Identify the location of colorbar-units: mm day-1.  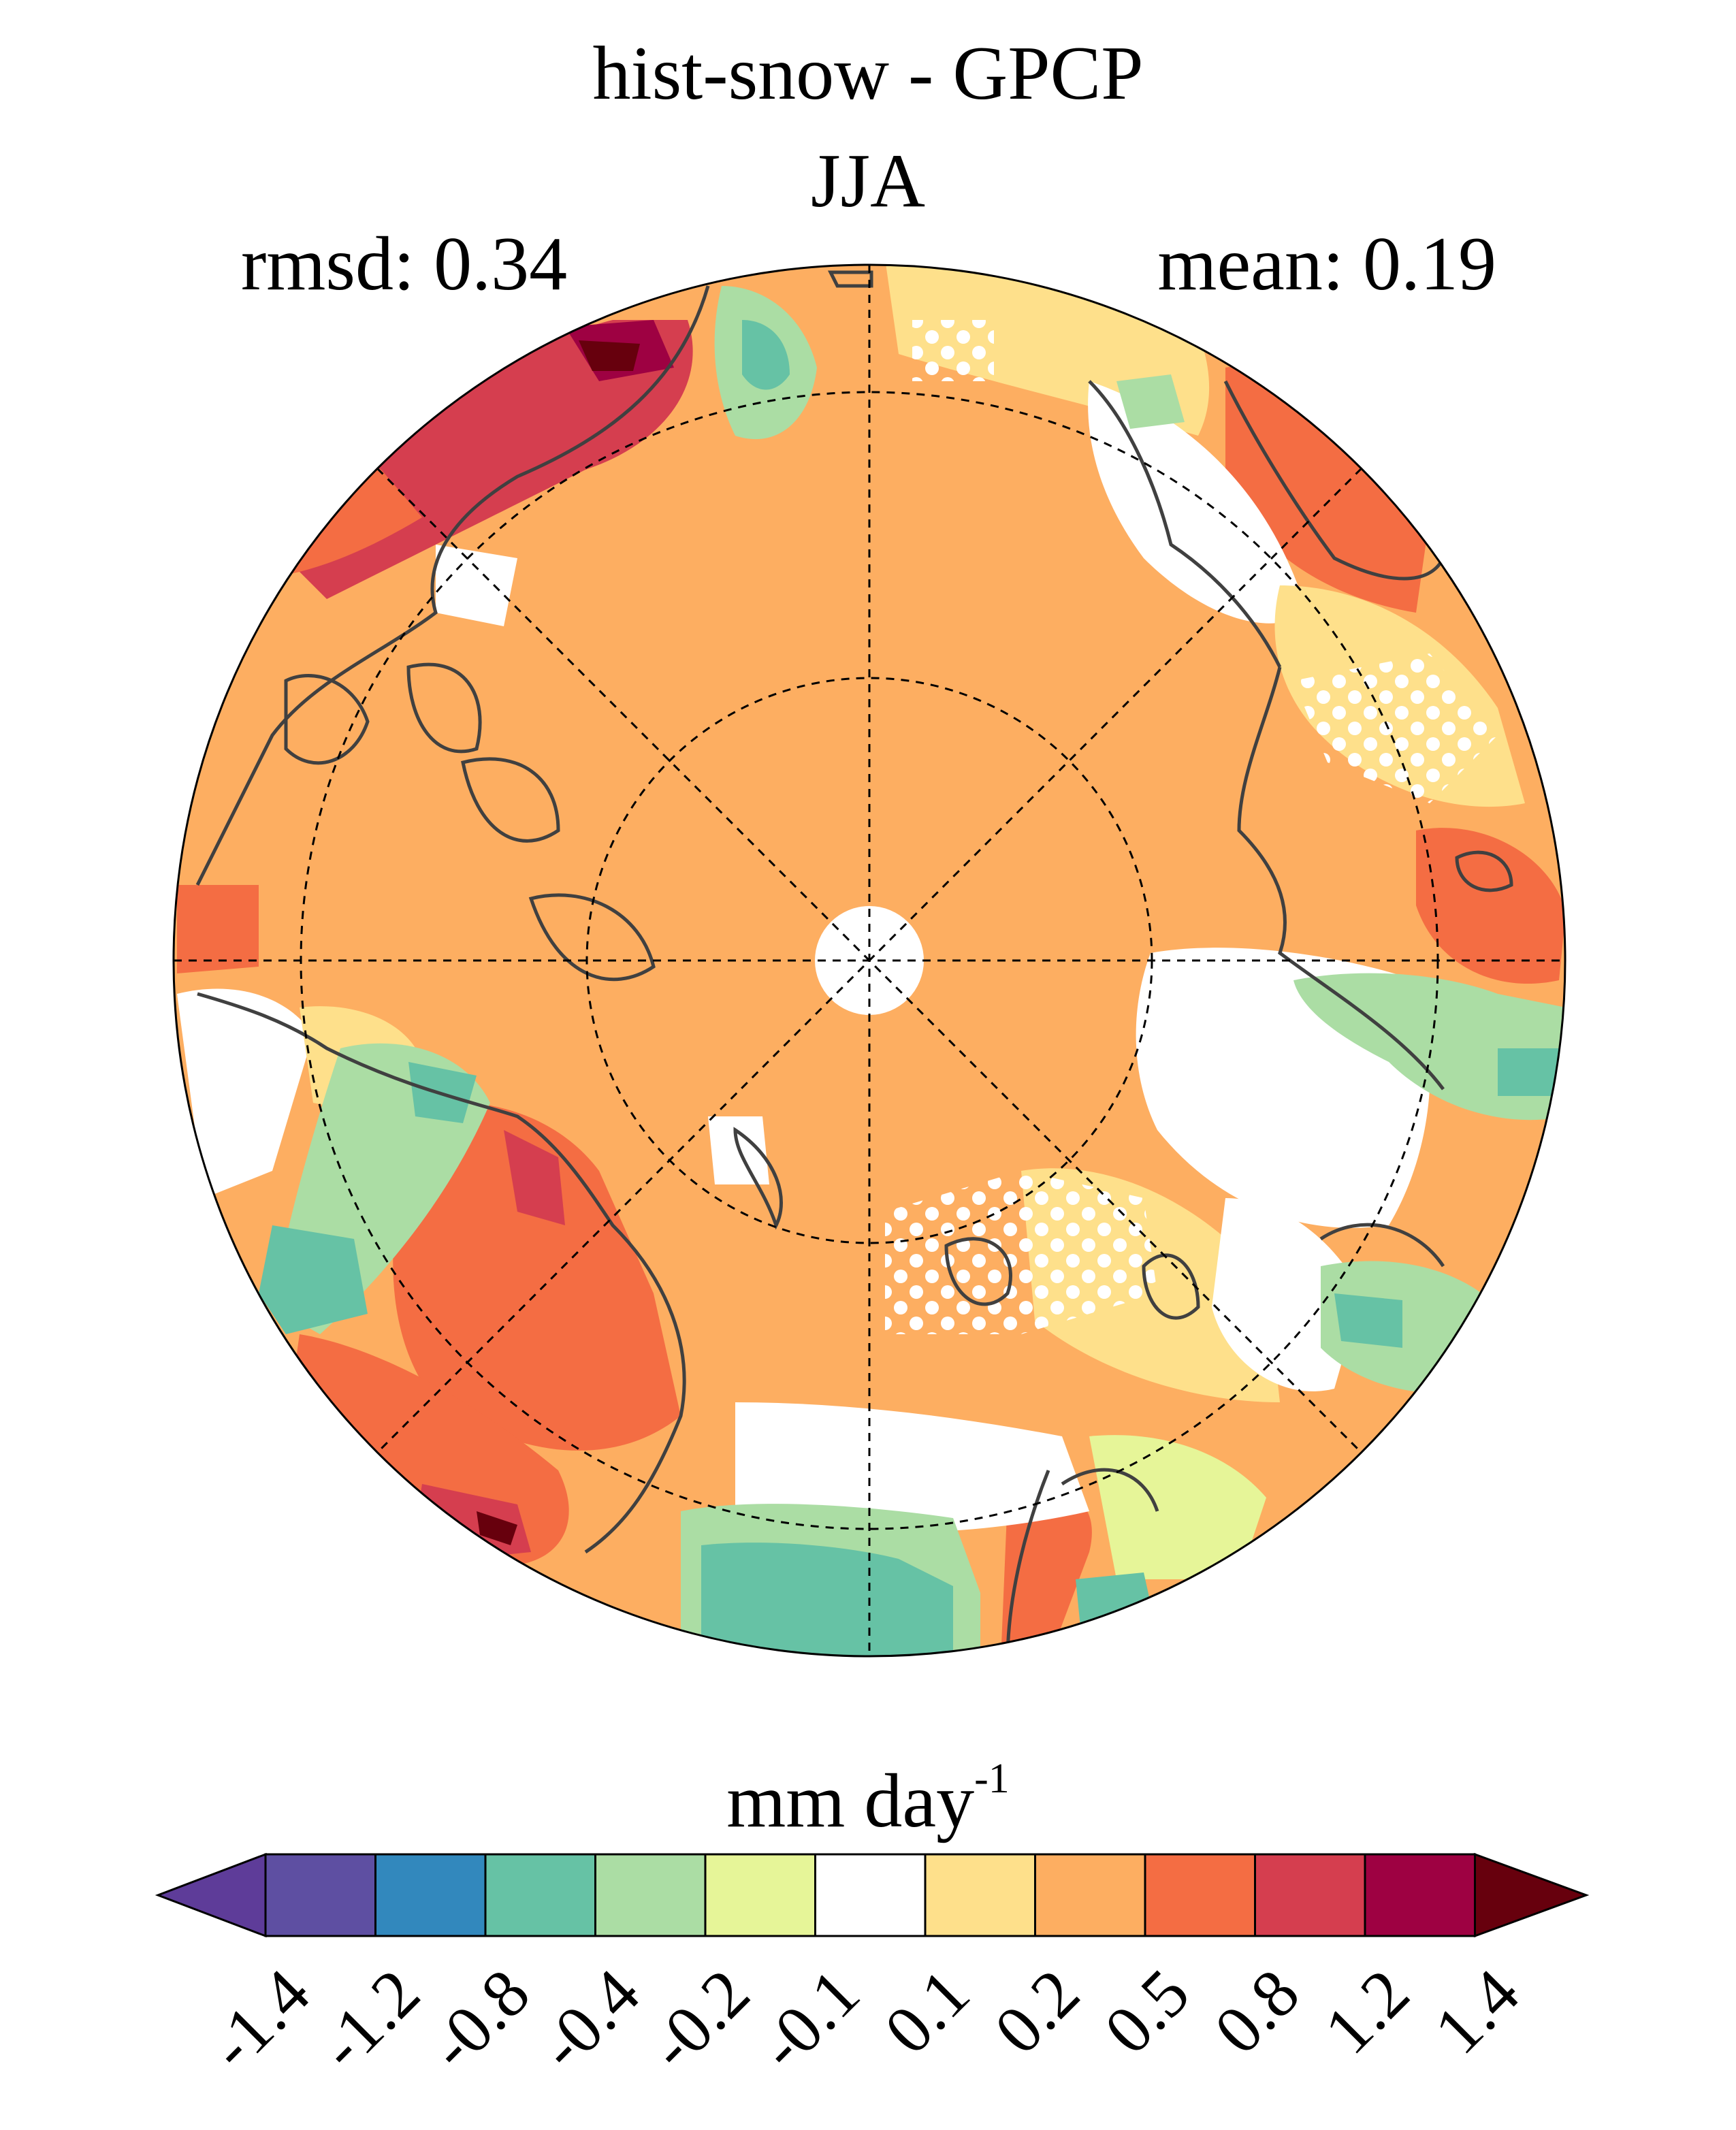
(868, 1799).